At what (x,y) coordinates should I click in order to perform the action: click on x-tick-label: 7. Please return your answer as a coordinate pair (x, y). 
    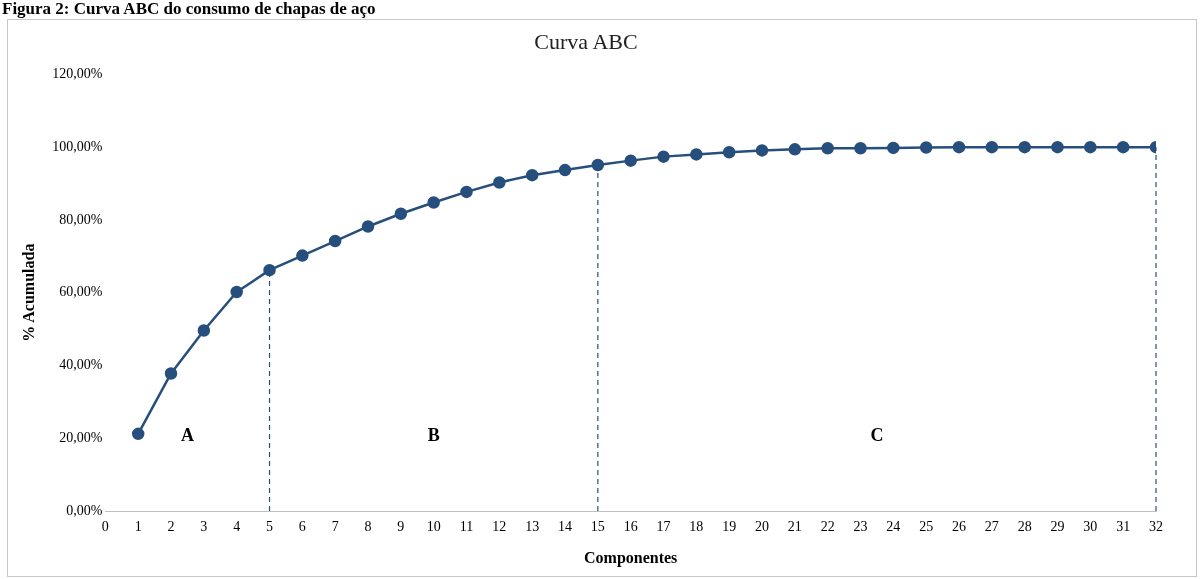
    Looking at the image, I should click on (335, 527).